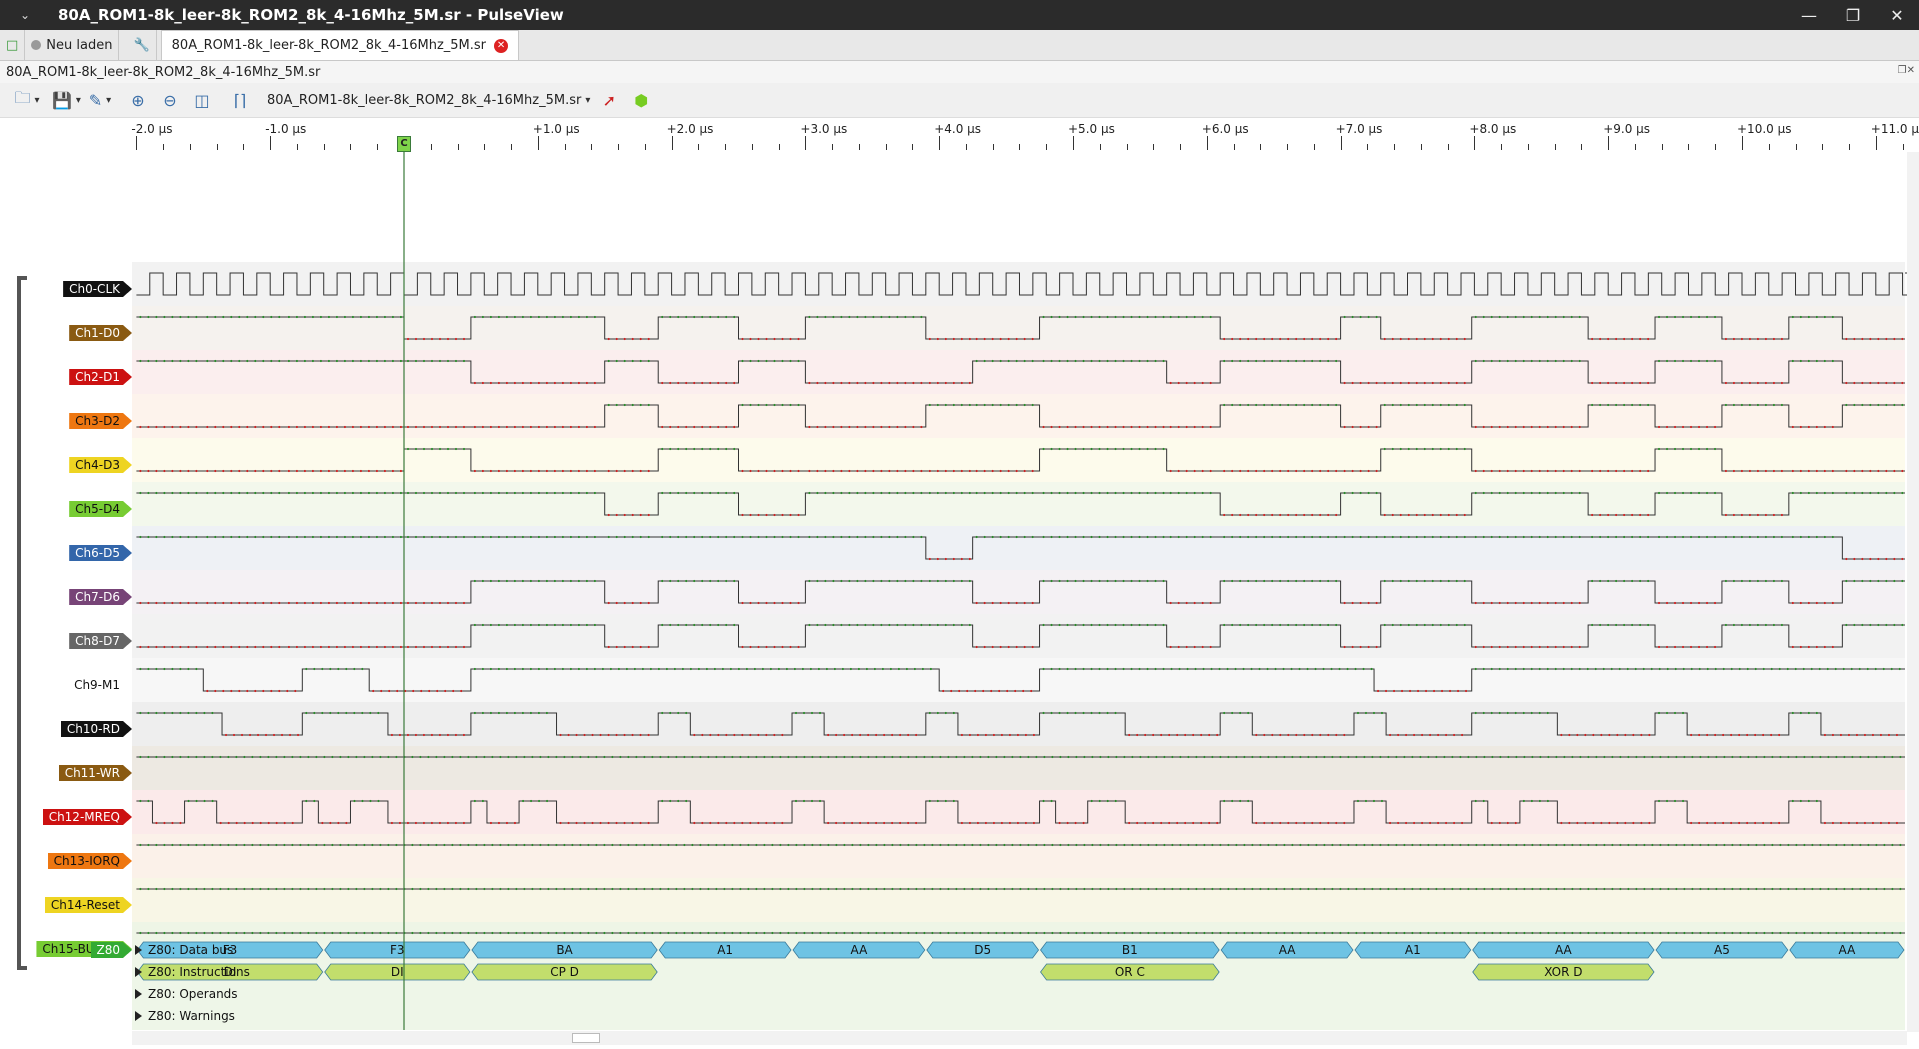  Describe the element at coordinates (95, 773) in the screenshot. I see `channel-label: Ch11-WR` at that location.